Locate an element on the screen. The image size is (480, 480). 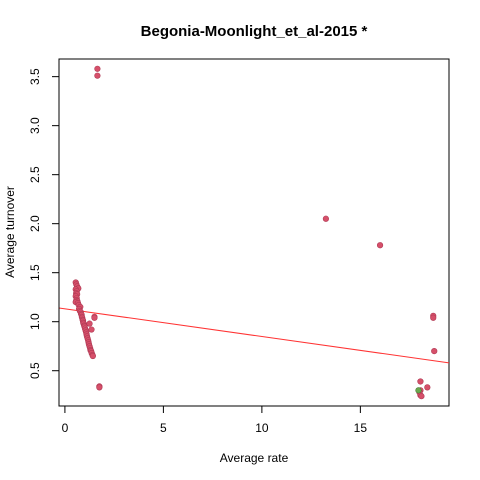
chart-title: Begonia-Moonlight_et_al-2015 * is located at coordinates (254, 31).